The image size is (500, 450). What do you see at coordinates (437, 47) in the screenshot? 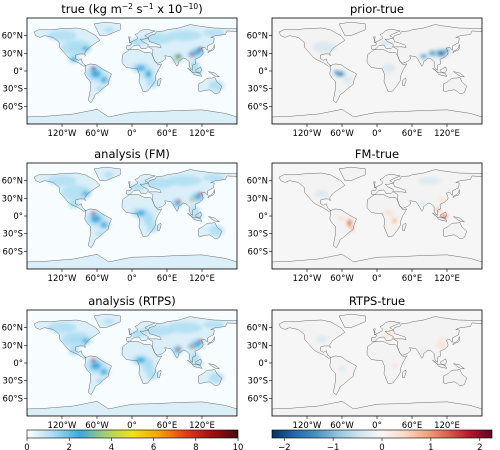
I see `land-as` at bounding box center [437, 47].